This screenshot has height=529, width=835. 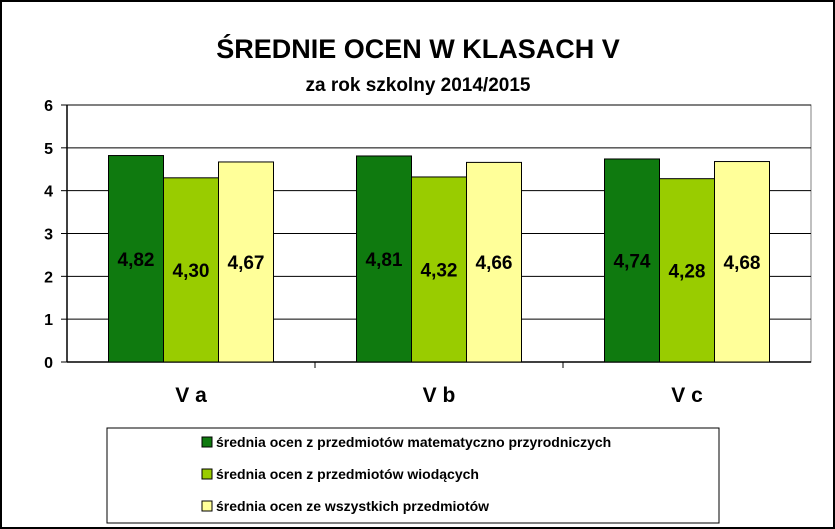 I want to click on y-tick-label: 4, so click(x=48, y=192).